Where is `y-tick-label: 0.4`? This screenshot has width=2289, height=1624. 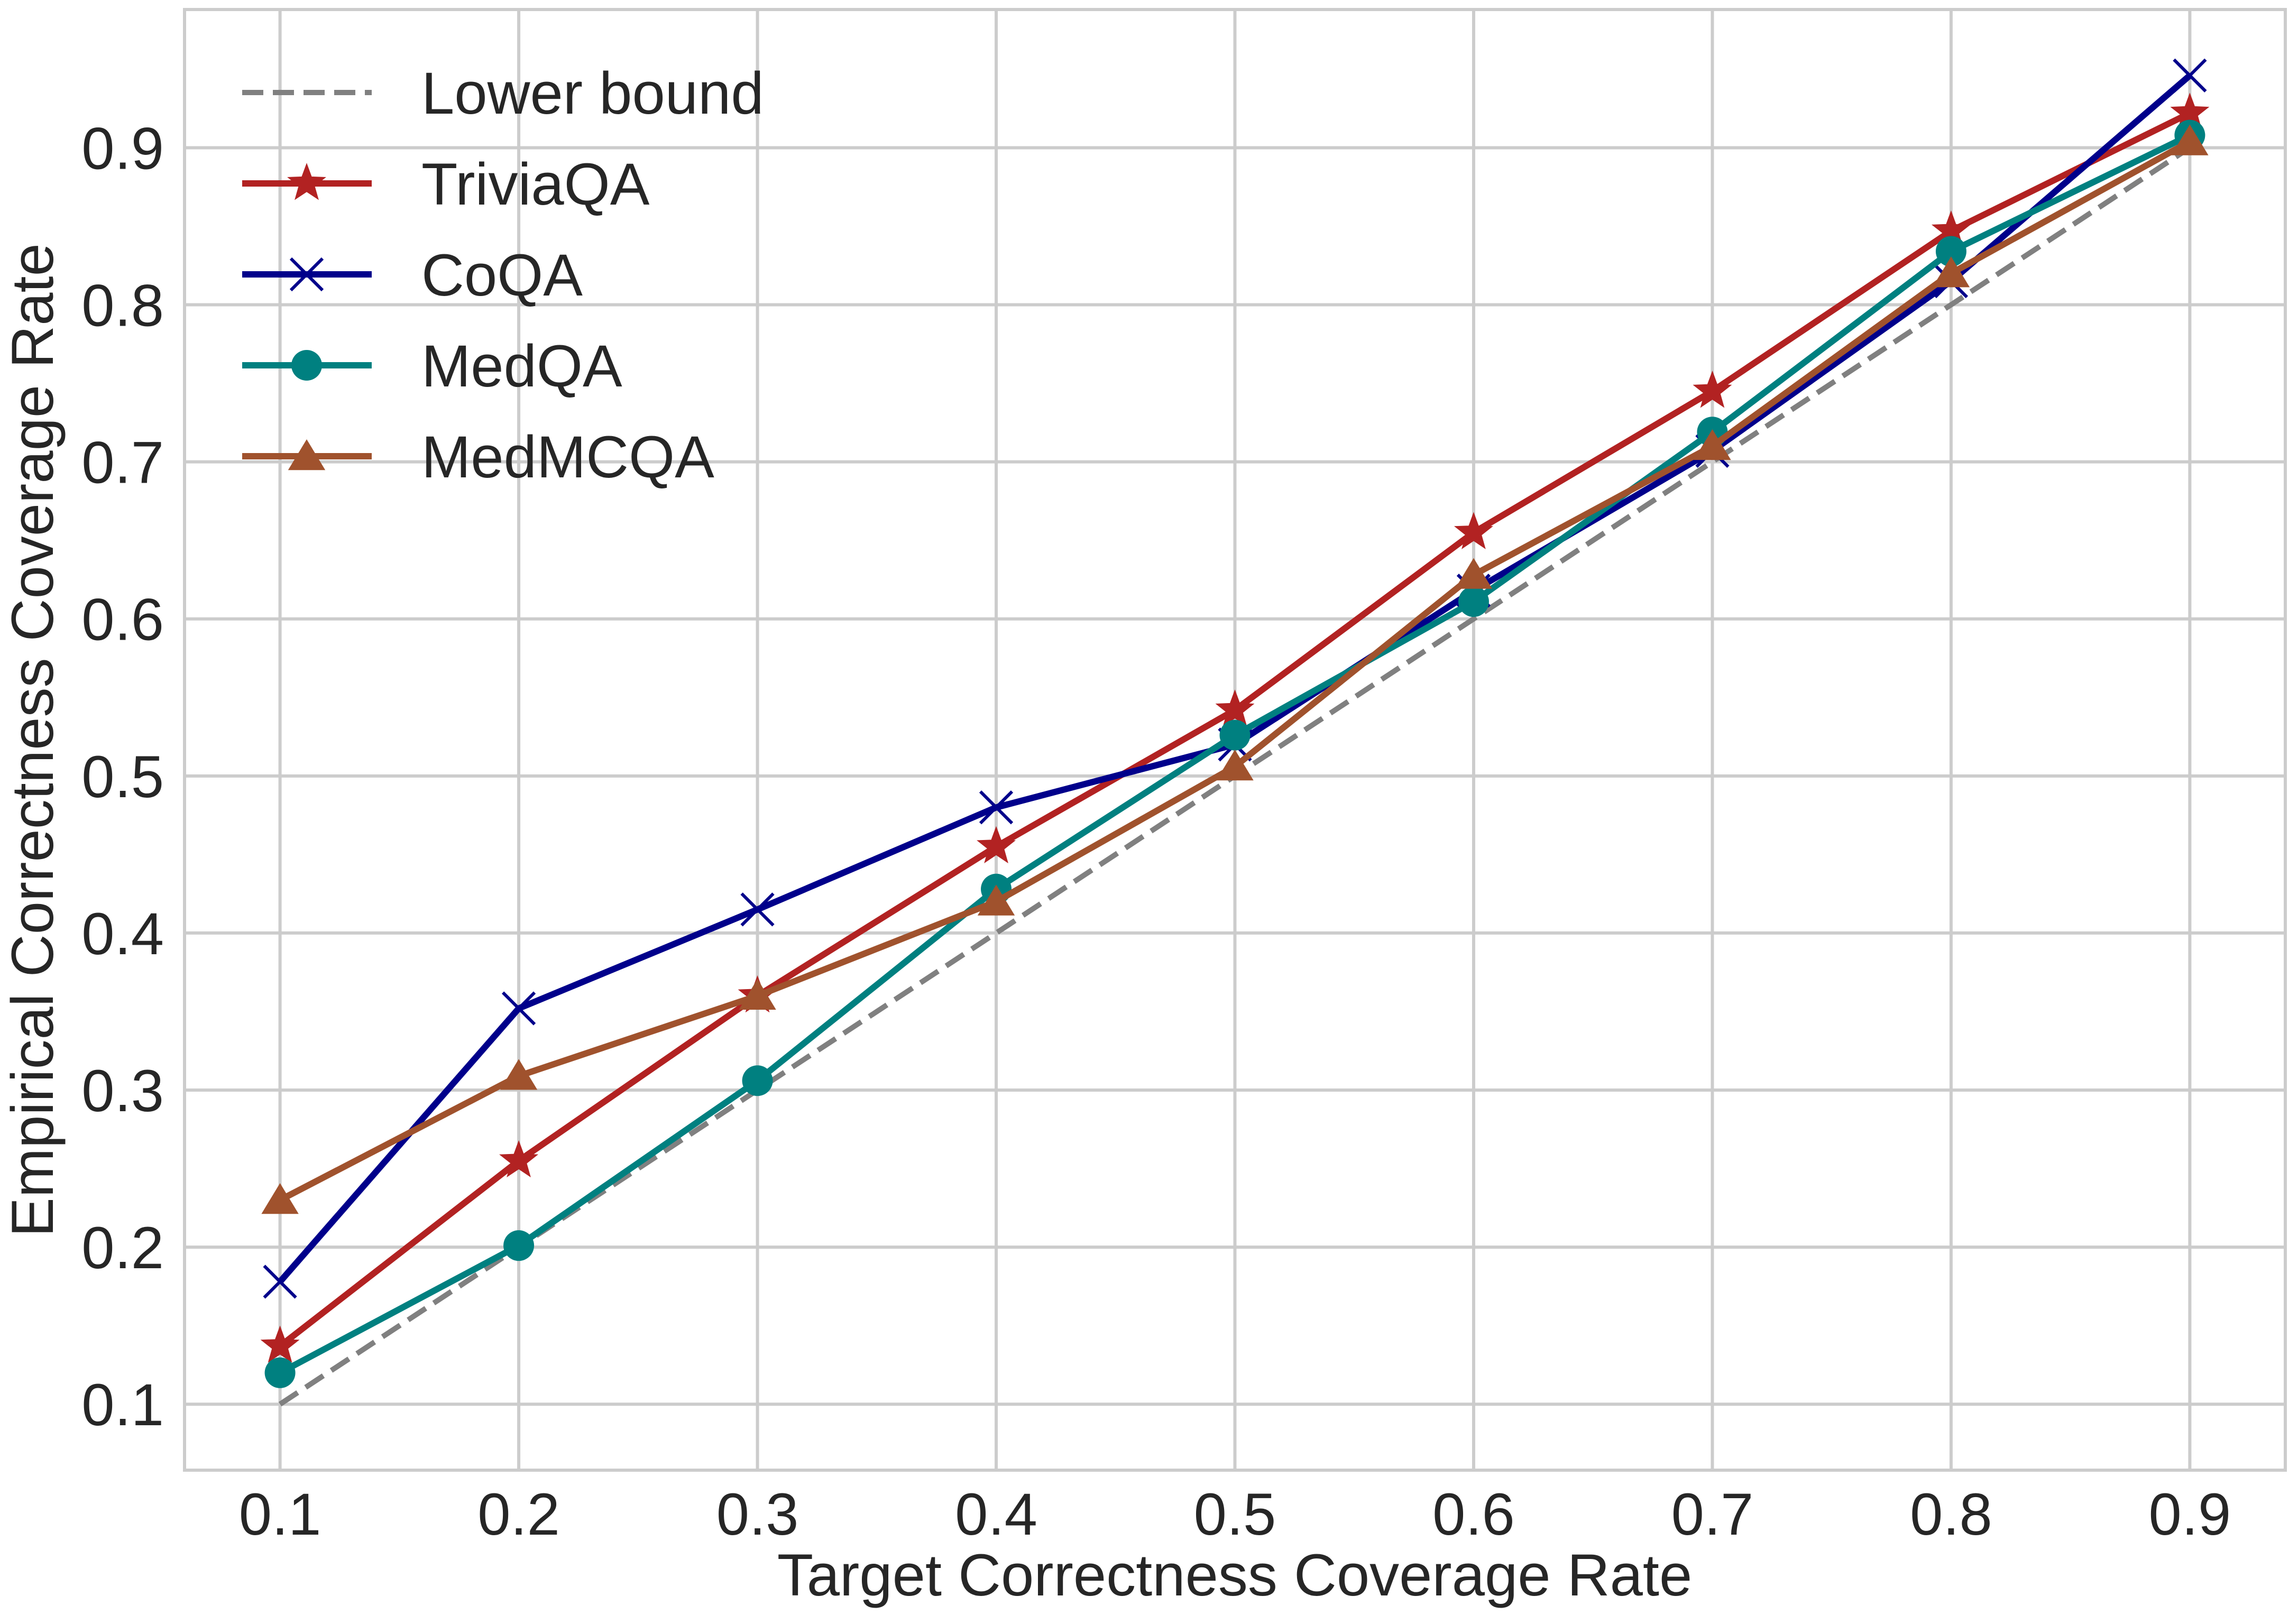 y-tick-label: 0.4 is located at coordinates (123, 934).